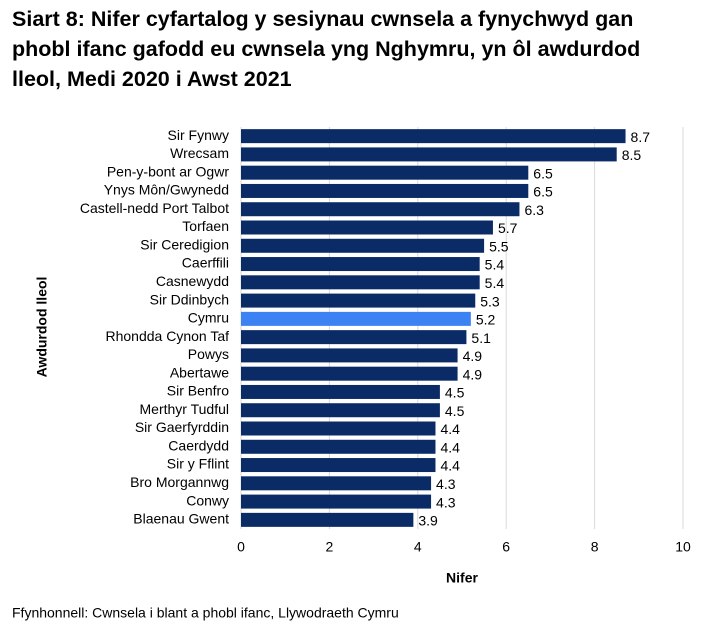 The height and width of the screenshot is (634, 709). Describe the element at coordinates (428, 521) in the screenshot. I see `value-label: 3.9` at that location.